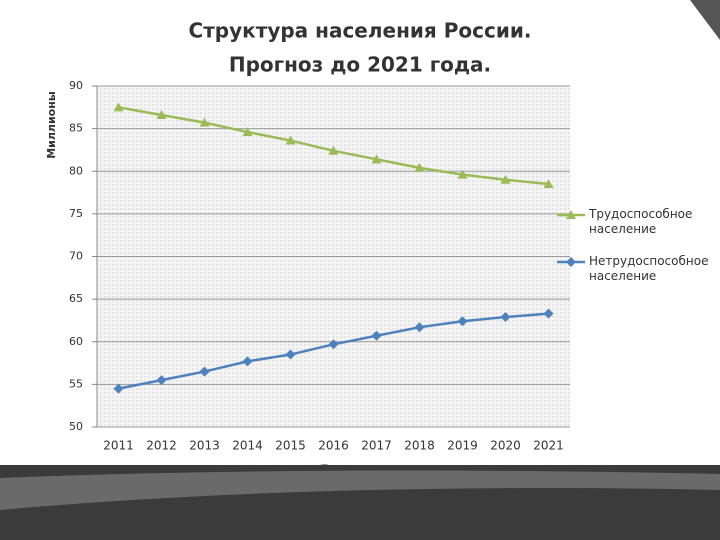  Describe the element at coordinates (505, 446) in the screenshot. I see `x-tick-label: 2020` at that location.